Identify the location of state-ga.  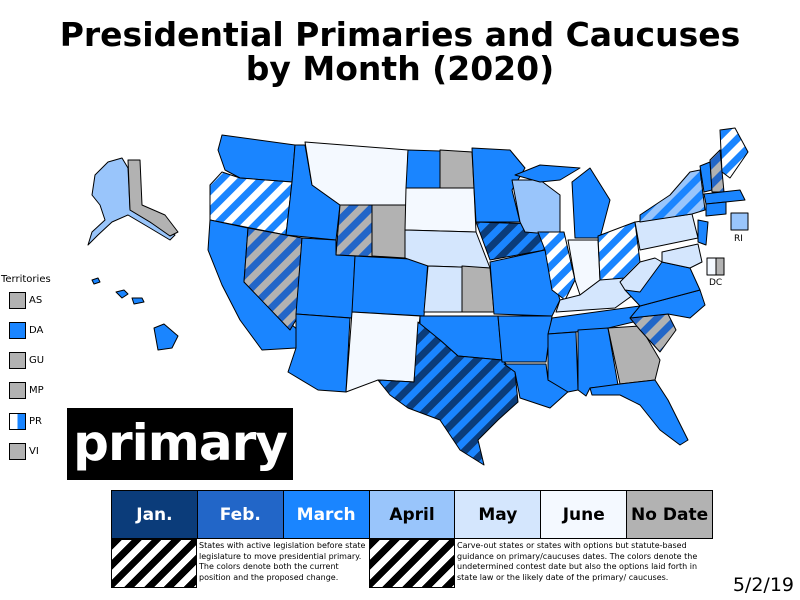
(634, 355).